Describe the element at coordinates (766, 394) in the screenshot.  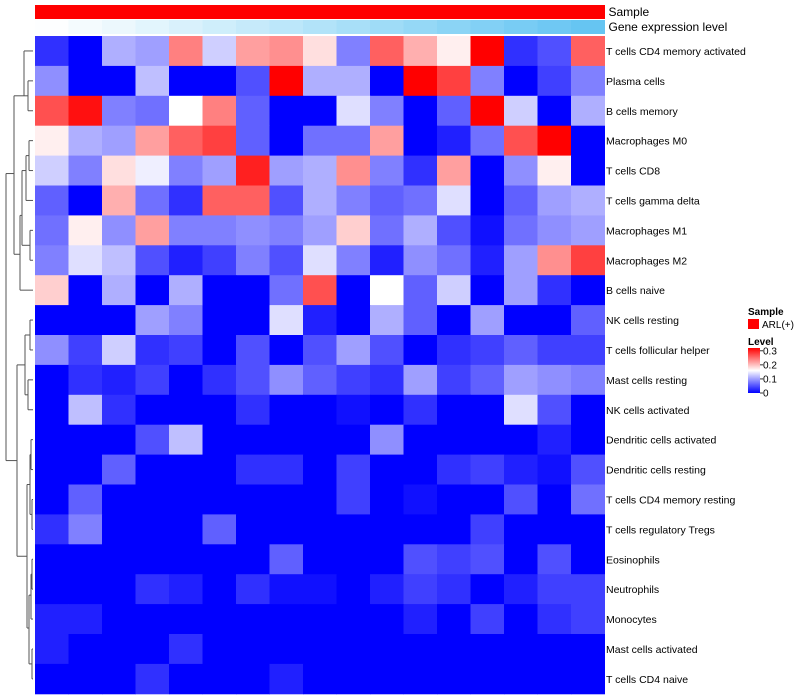
I see `legend-tick-label: 0` at that location.